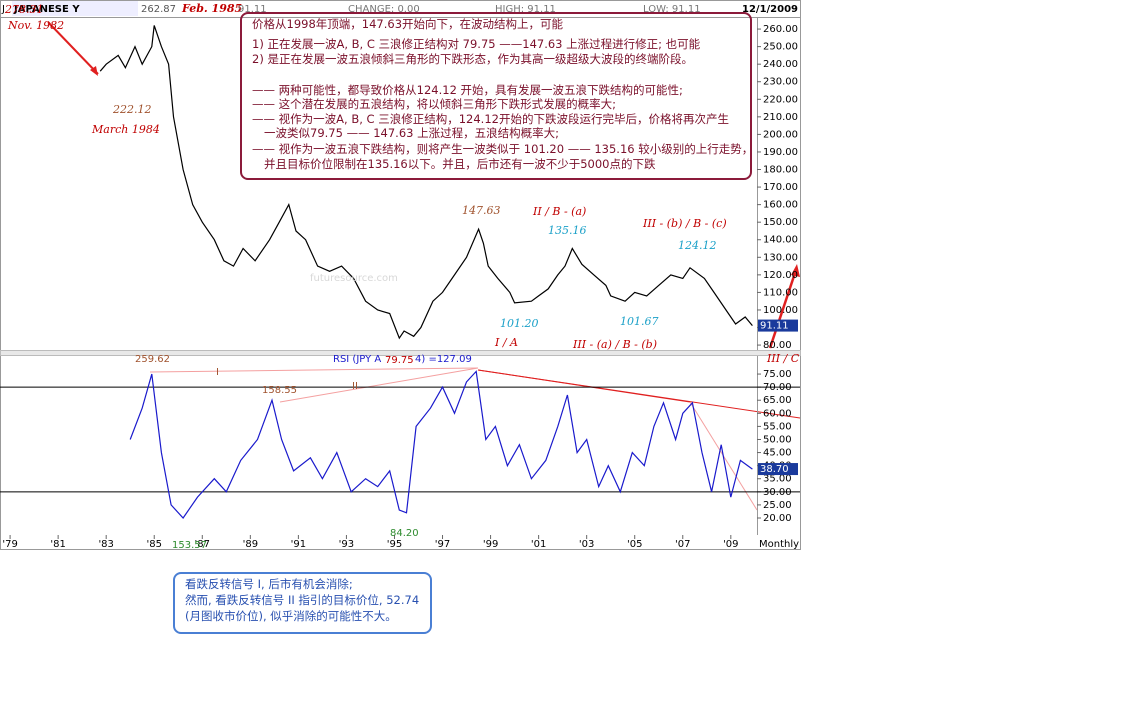 The height and width of the screenshot is (717, 1121). What do you see at coordinates (634, 544) in the screenshot?
I see `x-tick-label: '05` at bounding box center [634, 544].